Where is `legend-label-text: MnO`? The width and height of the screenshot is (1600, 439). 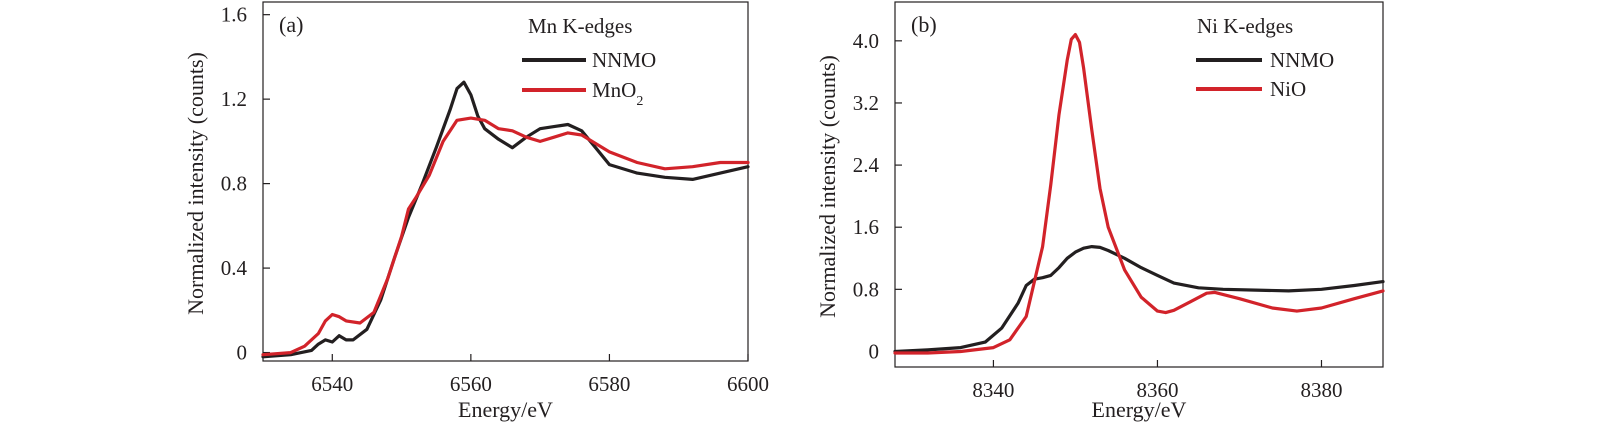 legend-label-text: MnO is located at coordinates (614, 90).